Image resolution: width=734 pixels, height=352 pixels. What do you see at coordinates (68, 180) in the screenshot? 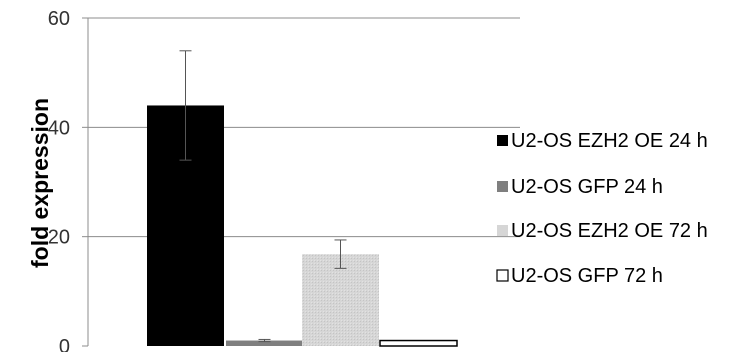
I see `y-axis: 0 20 40 60` at bounding box center [68, 180].